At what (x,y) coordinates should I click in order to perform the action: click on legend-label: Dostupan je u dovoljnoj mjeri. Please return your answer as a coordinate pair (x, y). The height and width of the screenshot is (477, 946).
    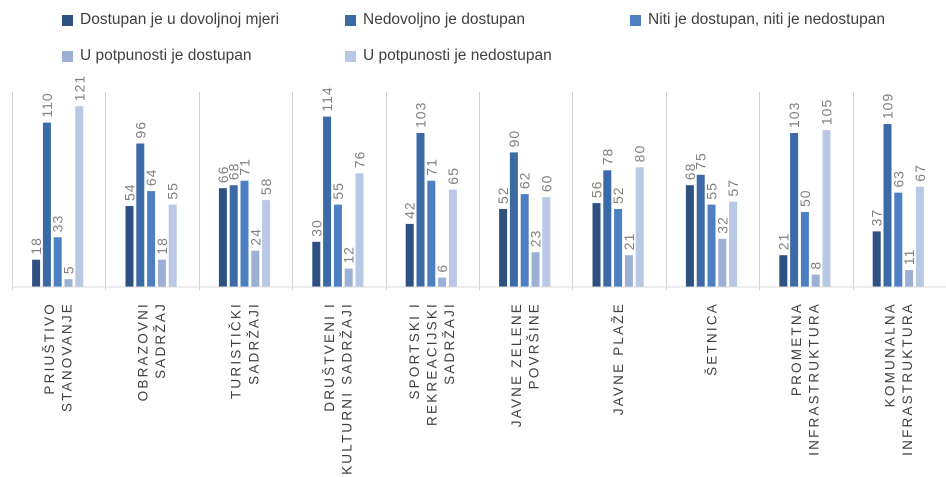
    Looking at the image, I should click on (180, 19).